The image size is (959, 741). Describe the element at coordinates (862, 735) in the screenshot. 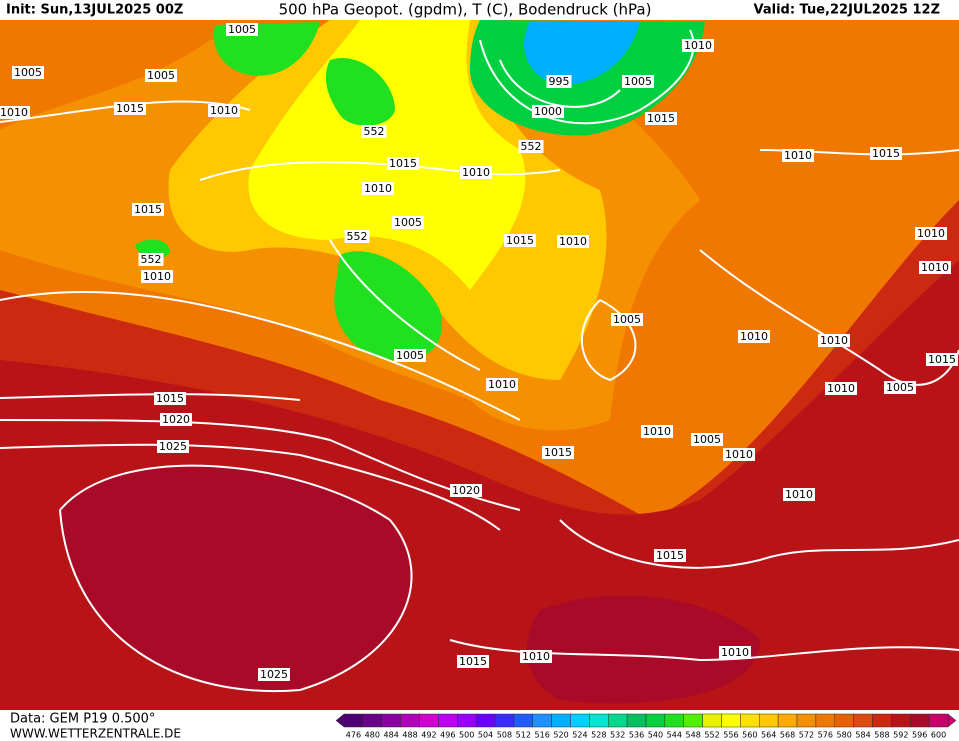

I see `colorbar-label: 584` at that location.